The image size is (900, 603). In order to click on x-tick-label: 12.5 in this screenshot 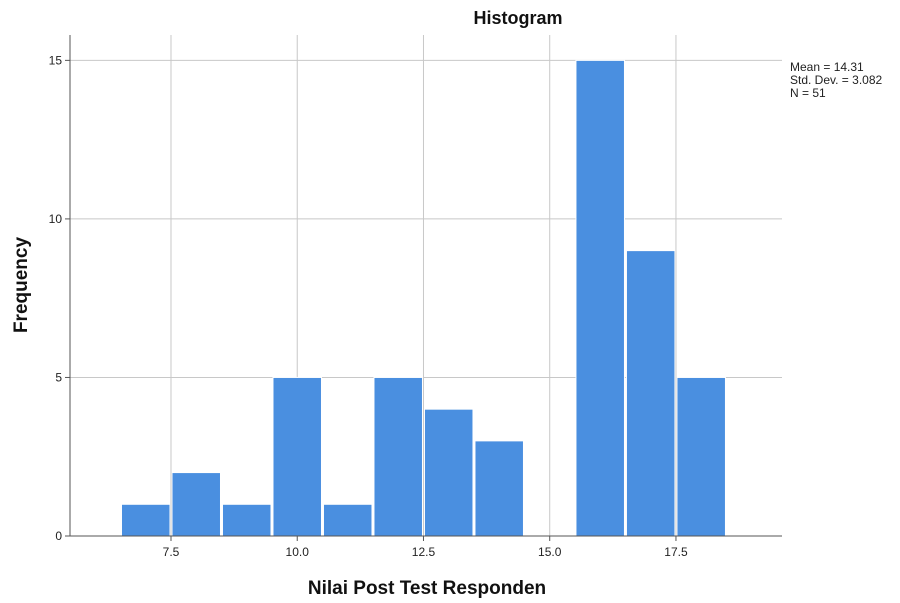, I will do `click(424, 552)`.